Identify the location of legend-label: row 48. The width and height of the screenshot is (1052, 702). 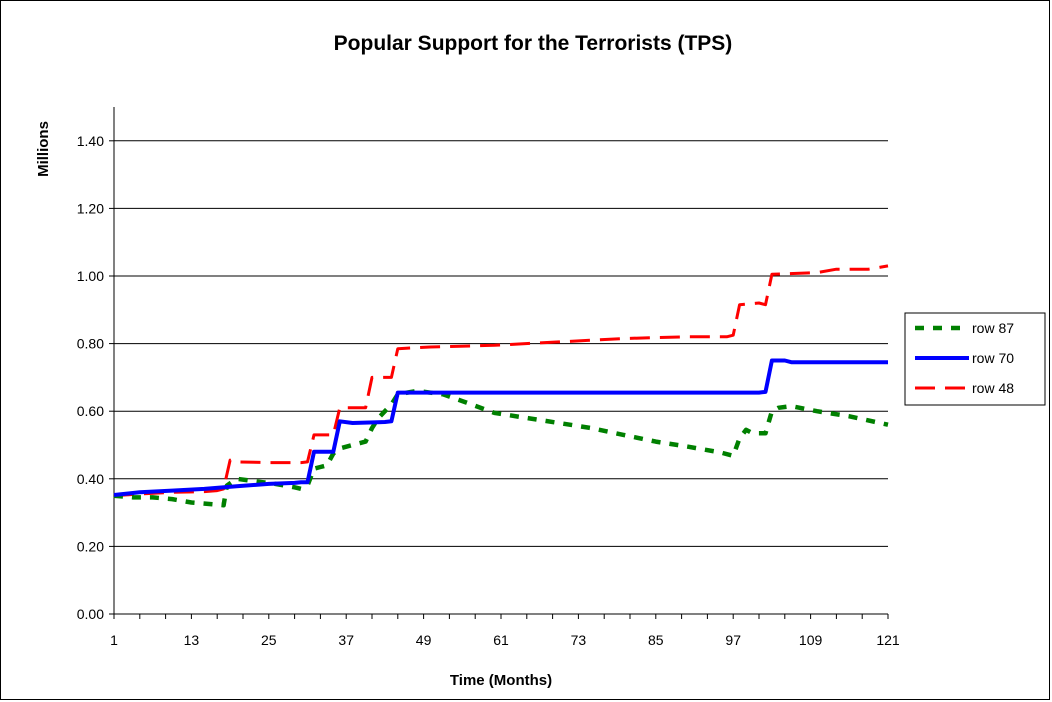
(993, 388).